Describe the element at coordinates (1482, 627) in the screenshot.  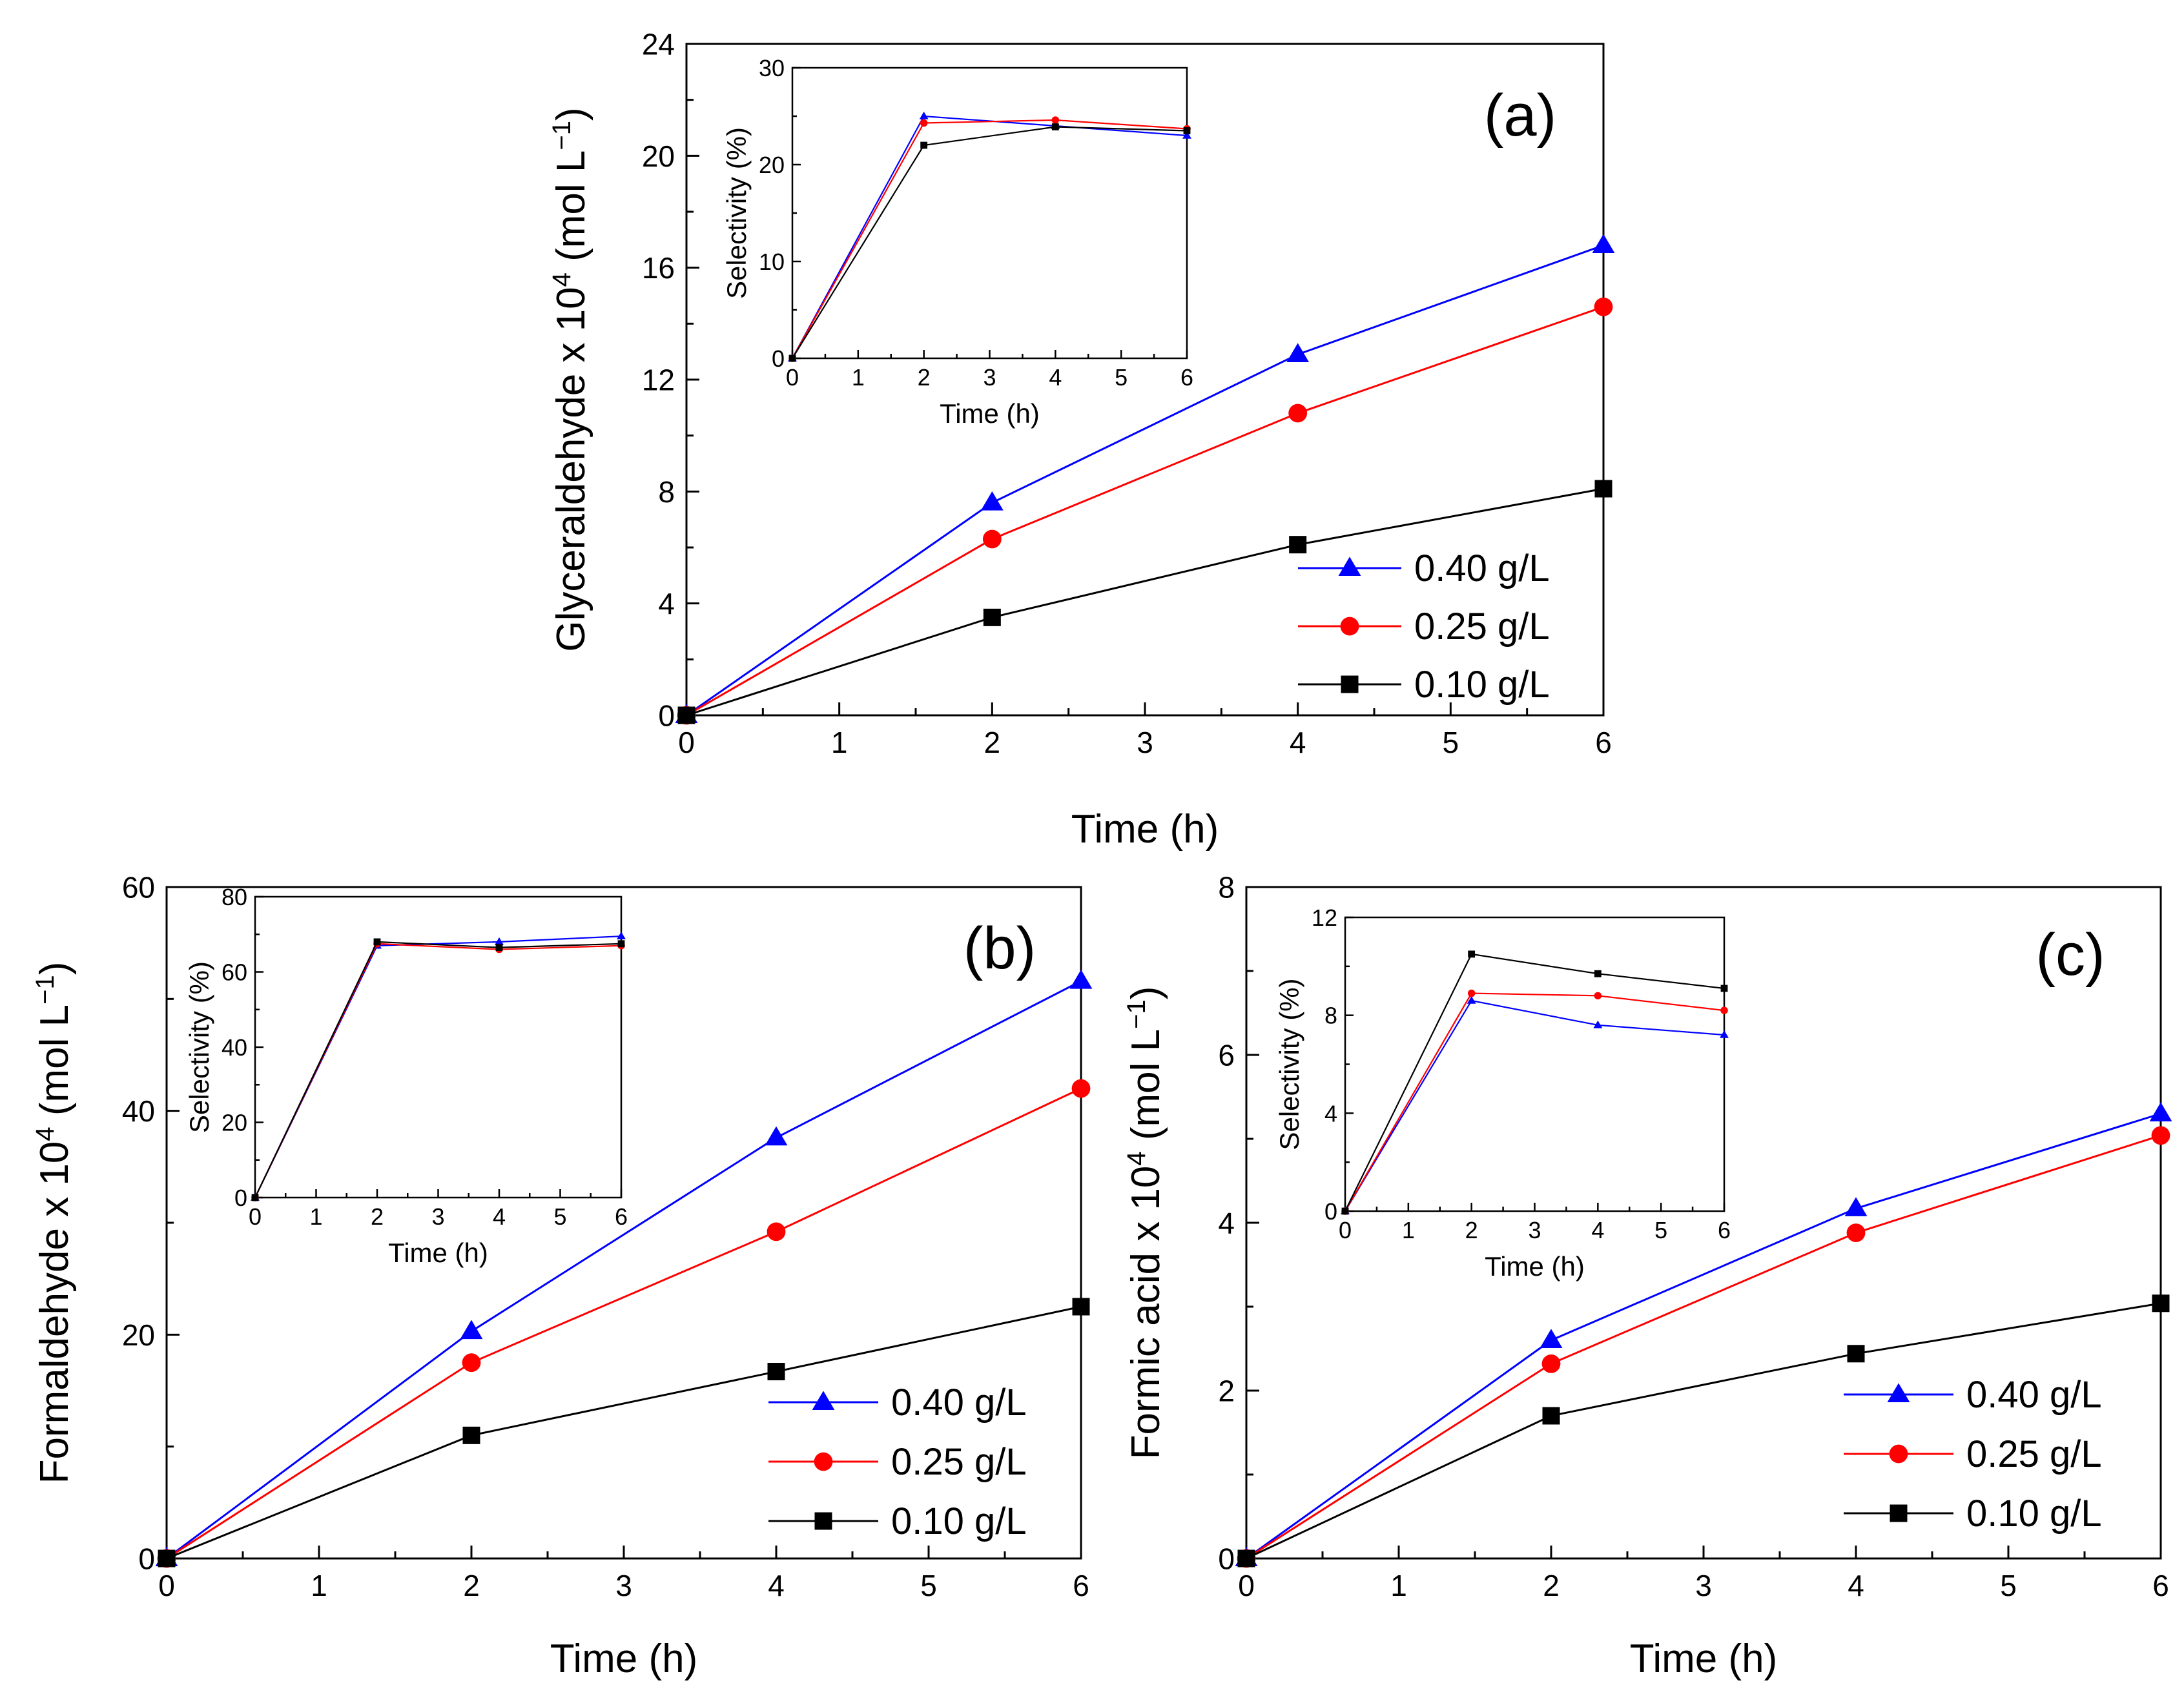
I see `panel-a-legend-label-1: 0.25 g/L` at that location.